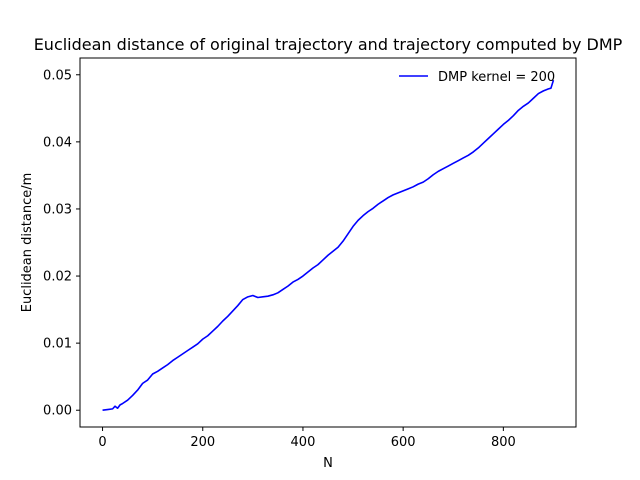  I want to click on x-axis-label: N, so click(328, 463).